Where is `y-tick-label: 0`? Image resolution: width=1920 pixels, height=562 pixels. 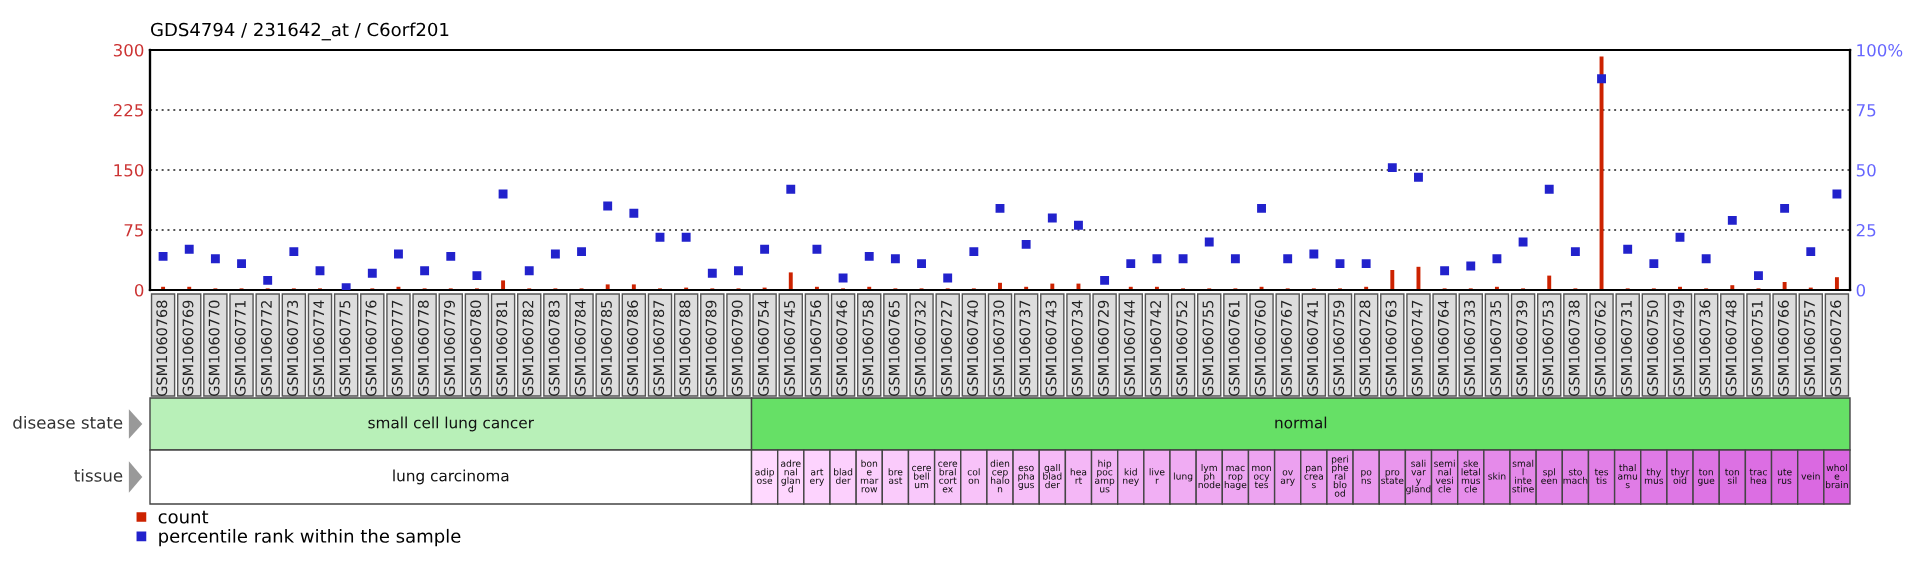
y-tick-label: 0 is located at coordinates (139, 290).